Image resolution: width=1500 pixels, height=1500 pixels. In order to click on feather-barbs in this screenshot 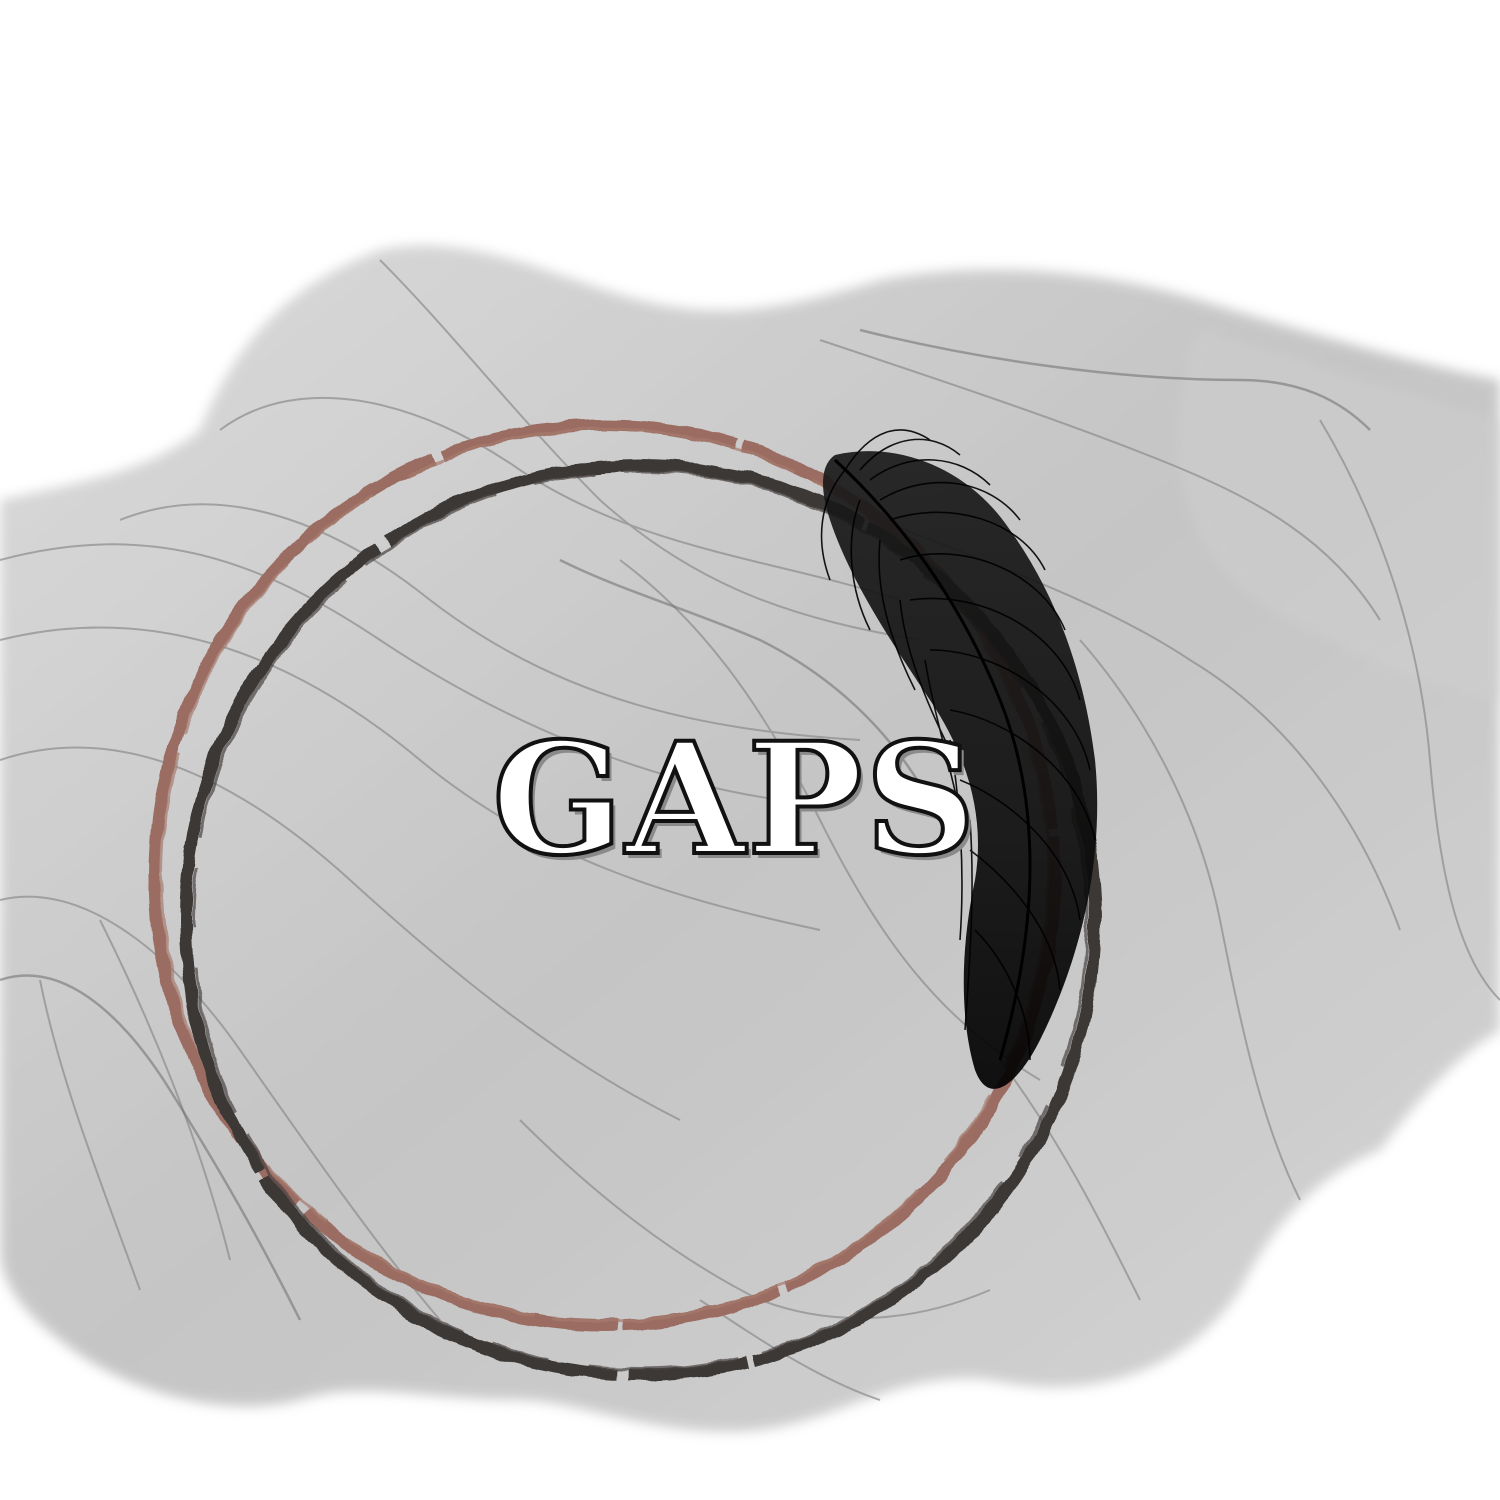, I will do `click(958, 745)`.